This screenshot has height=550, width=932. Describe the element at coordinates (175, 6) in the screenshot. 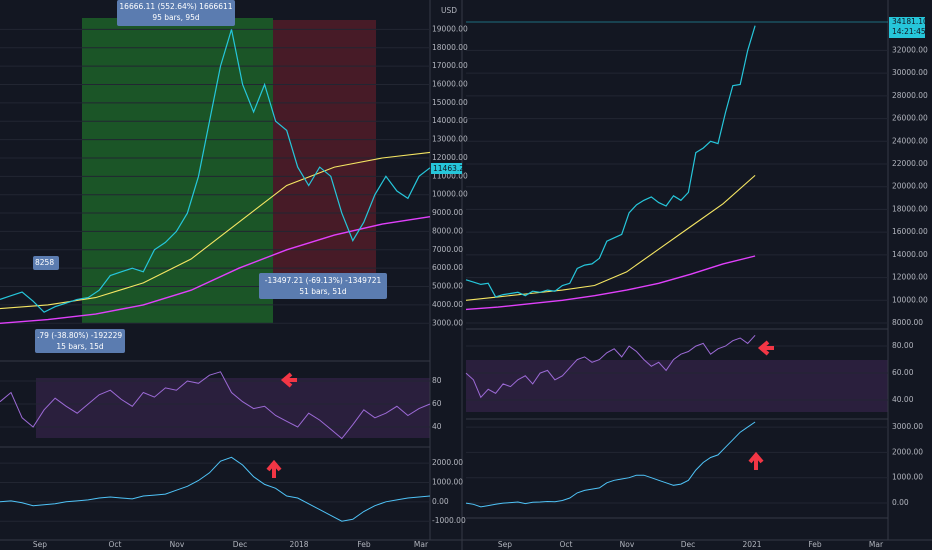

I see `annotation: 16666.11 (552.64%) 1666611` at that location.